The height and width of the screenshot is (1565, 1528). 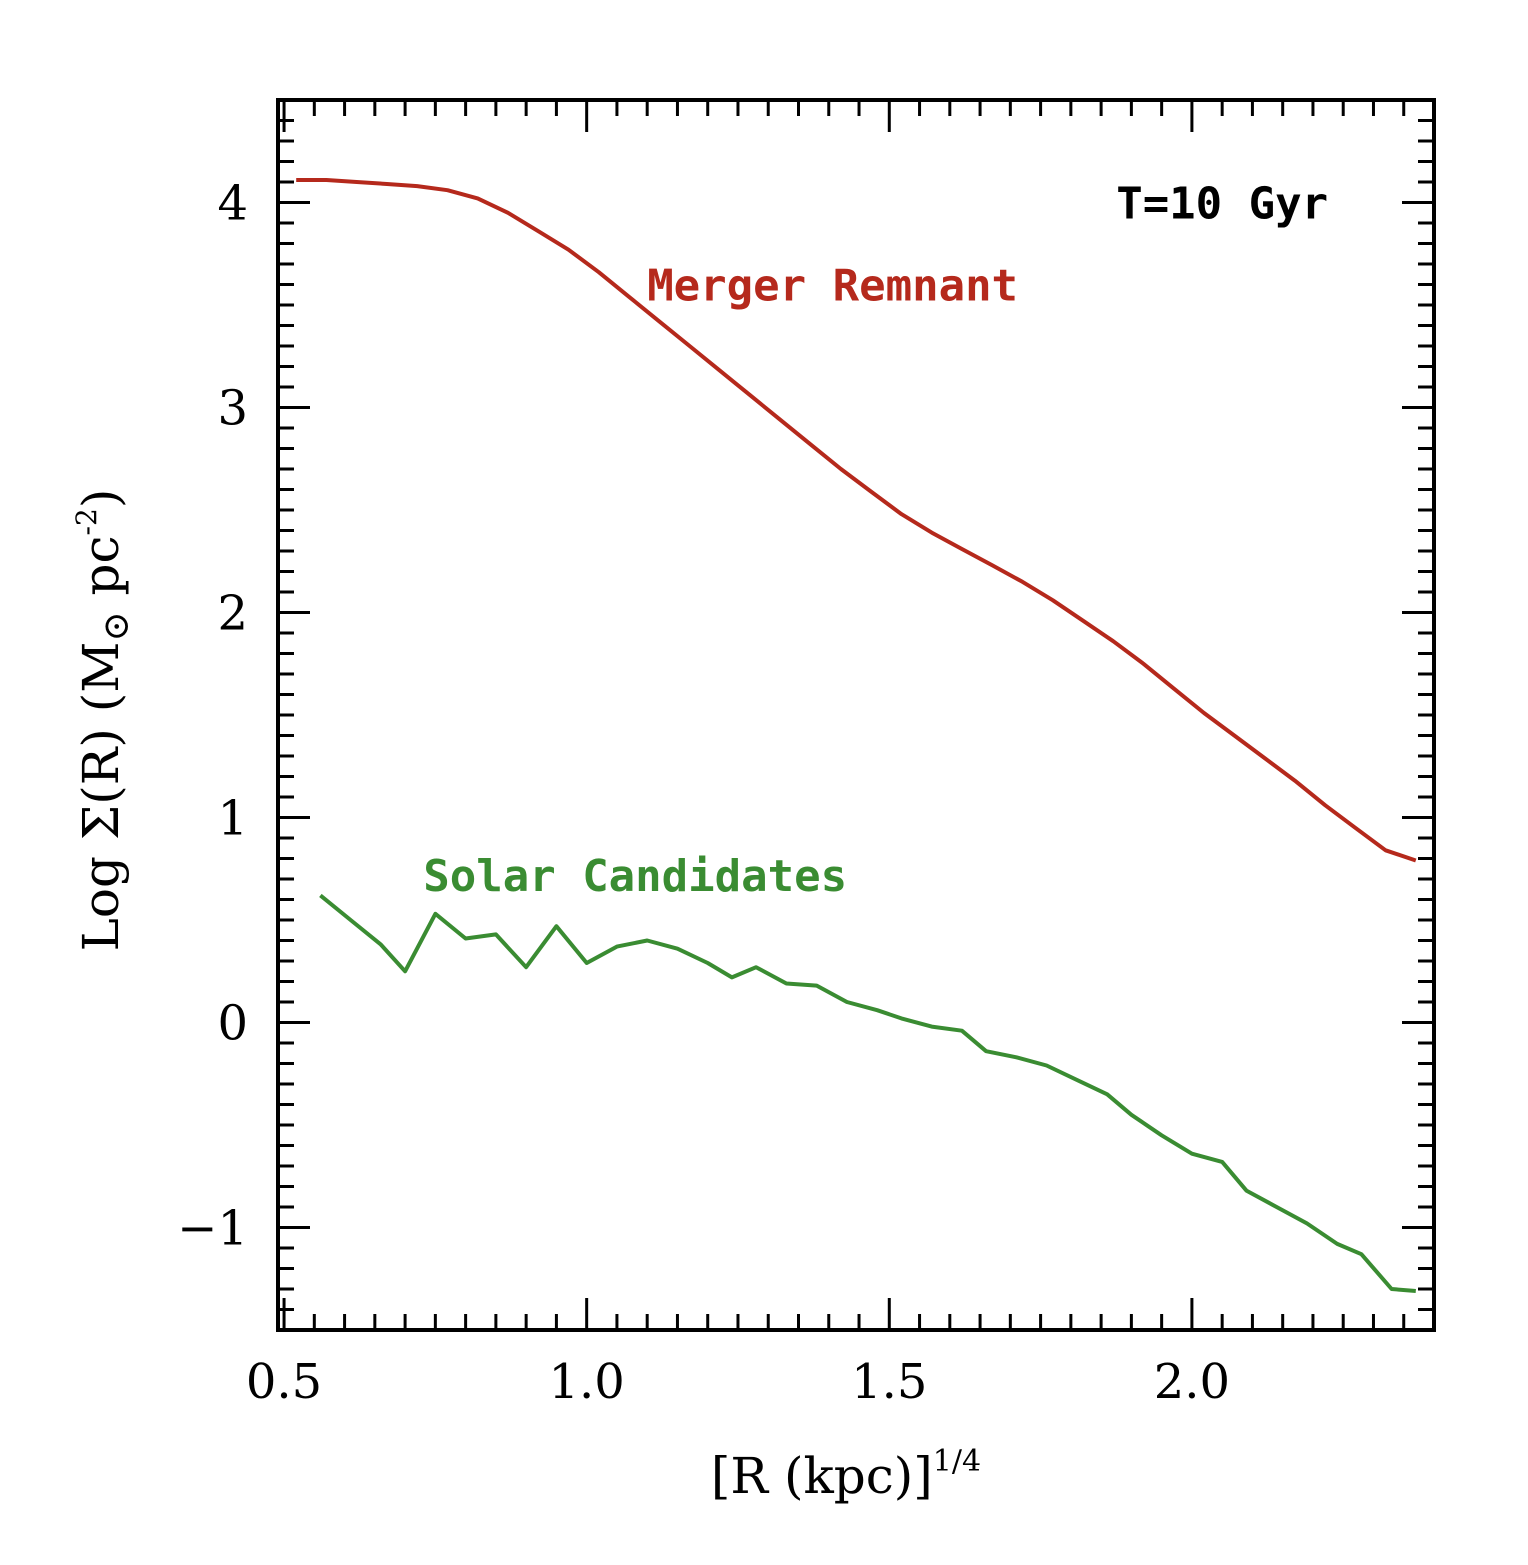 I want to click on y-axis-label-close: ), so click(x=101, y=499).